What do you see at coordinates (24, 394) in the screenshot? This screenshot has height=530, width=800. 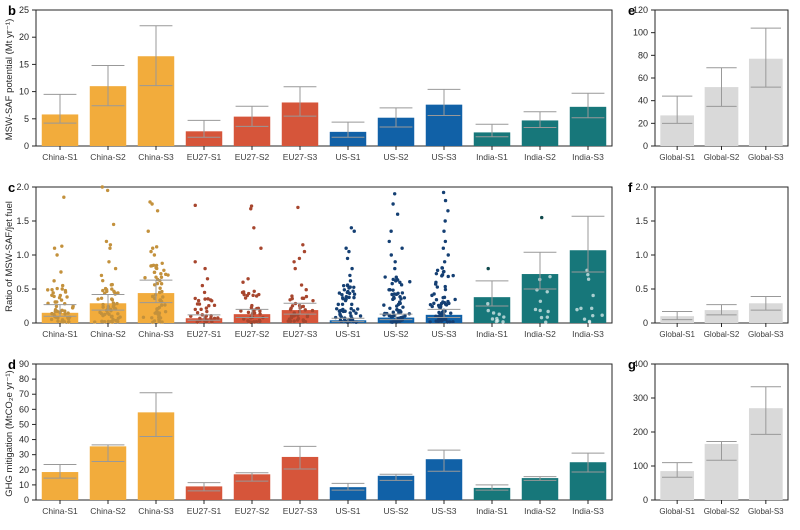 I see `svg-text: 70` at bounding box center [24, 394].